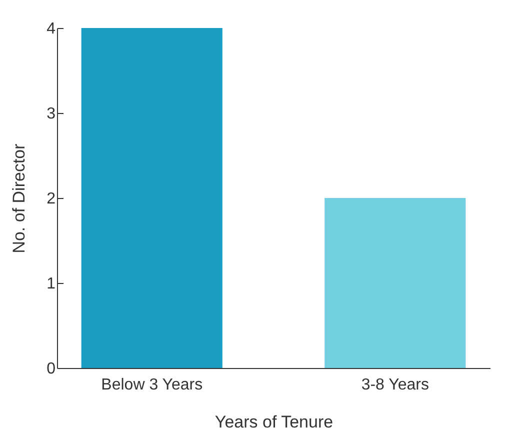 This screenshot has height=441, width=520. Describe the element at coordinates (51, 29) in the screenshot. I see `y-tick-label: 4` at that location.